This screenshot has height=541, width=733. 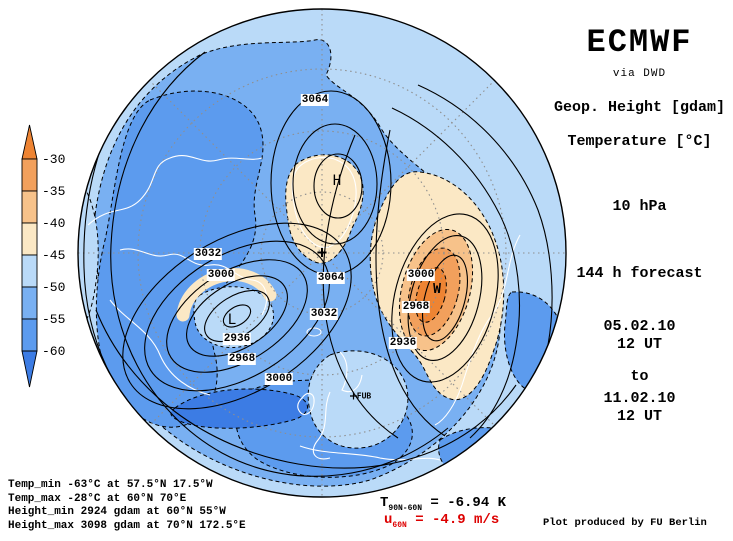 I want to click on colorbar-tick-label: -50, so click(x=54, y=287).